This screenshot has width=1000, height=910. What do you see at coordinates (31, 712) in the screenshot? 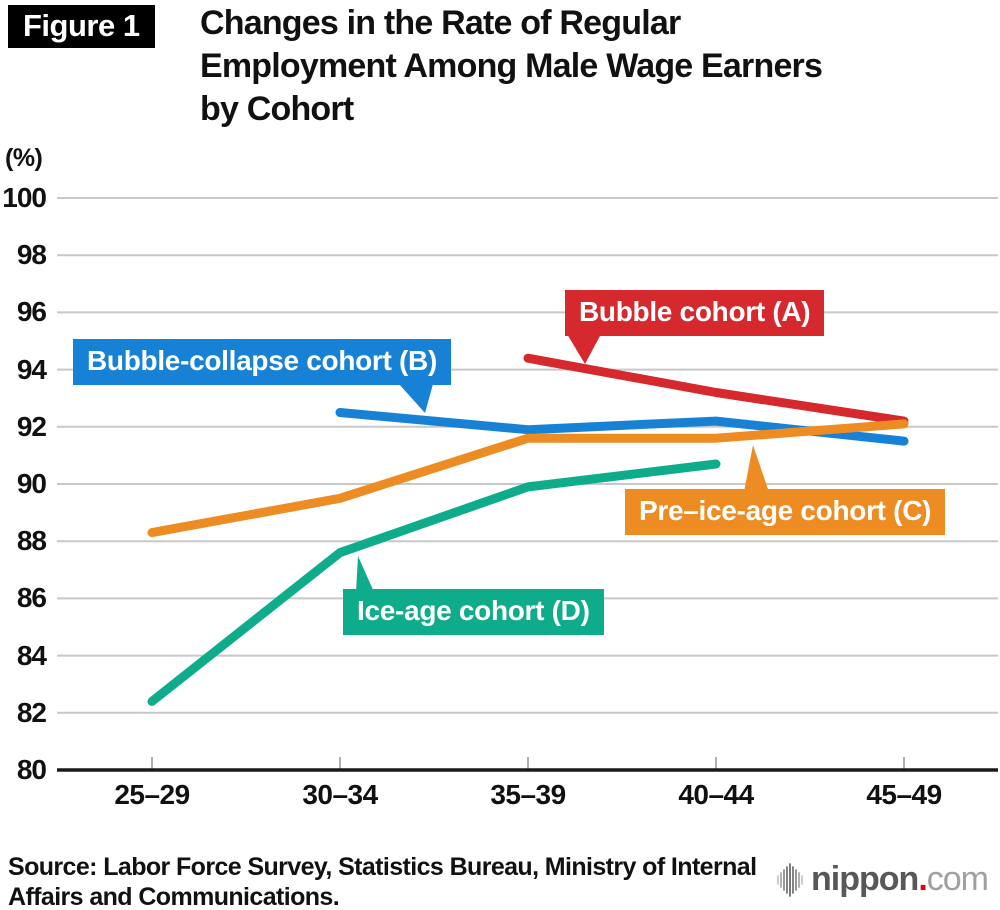
I see `y-axis-tick-label: 82` at bounding box center [31, 712].